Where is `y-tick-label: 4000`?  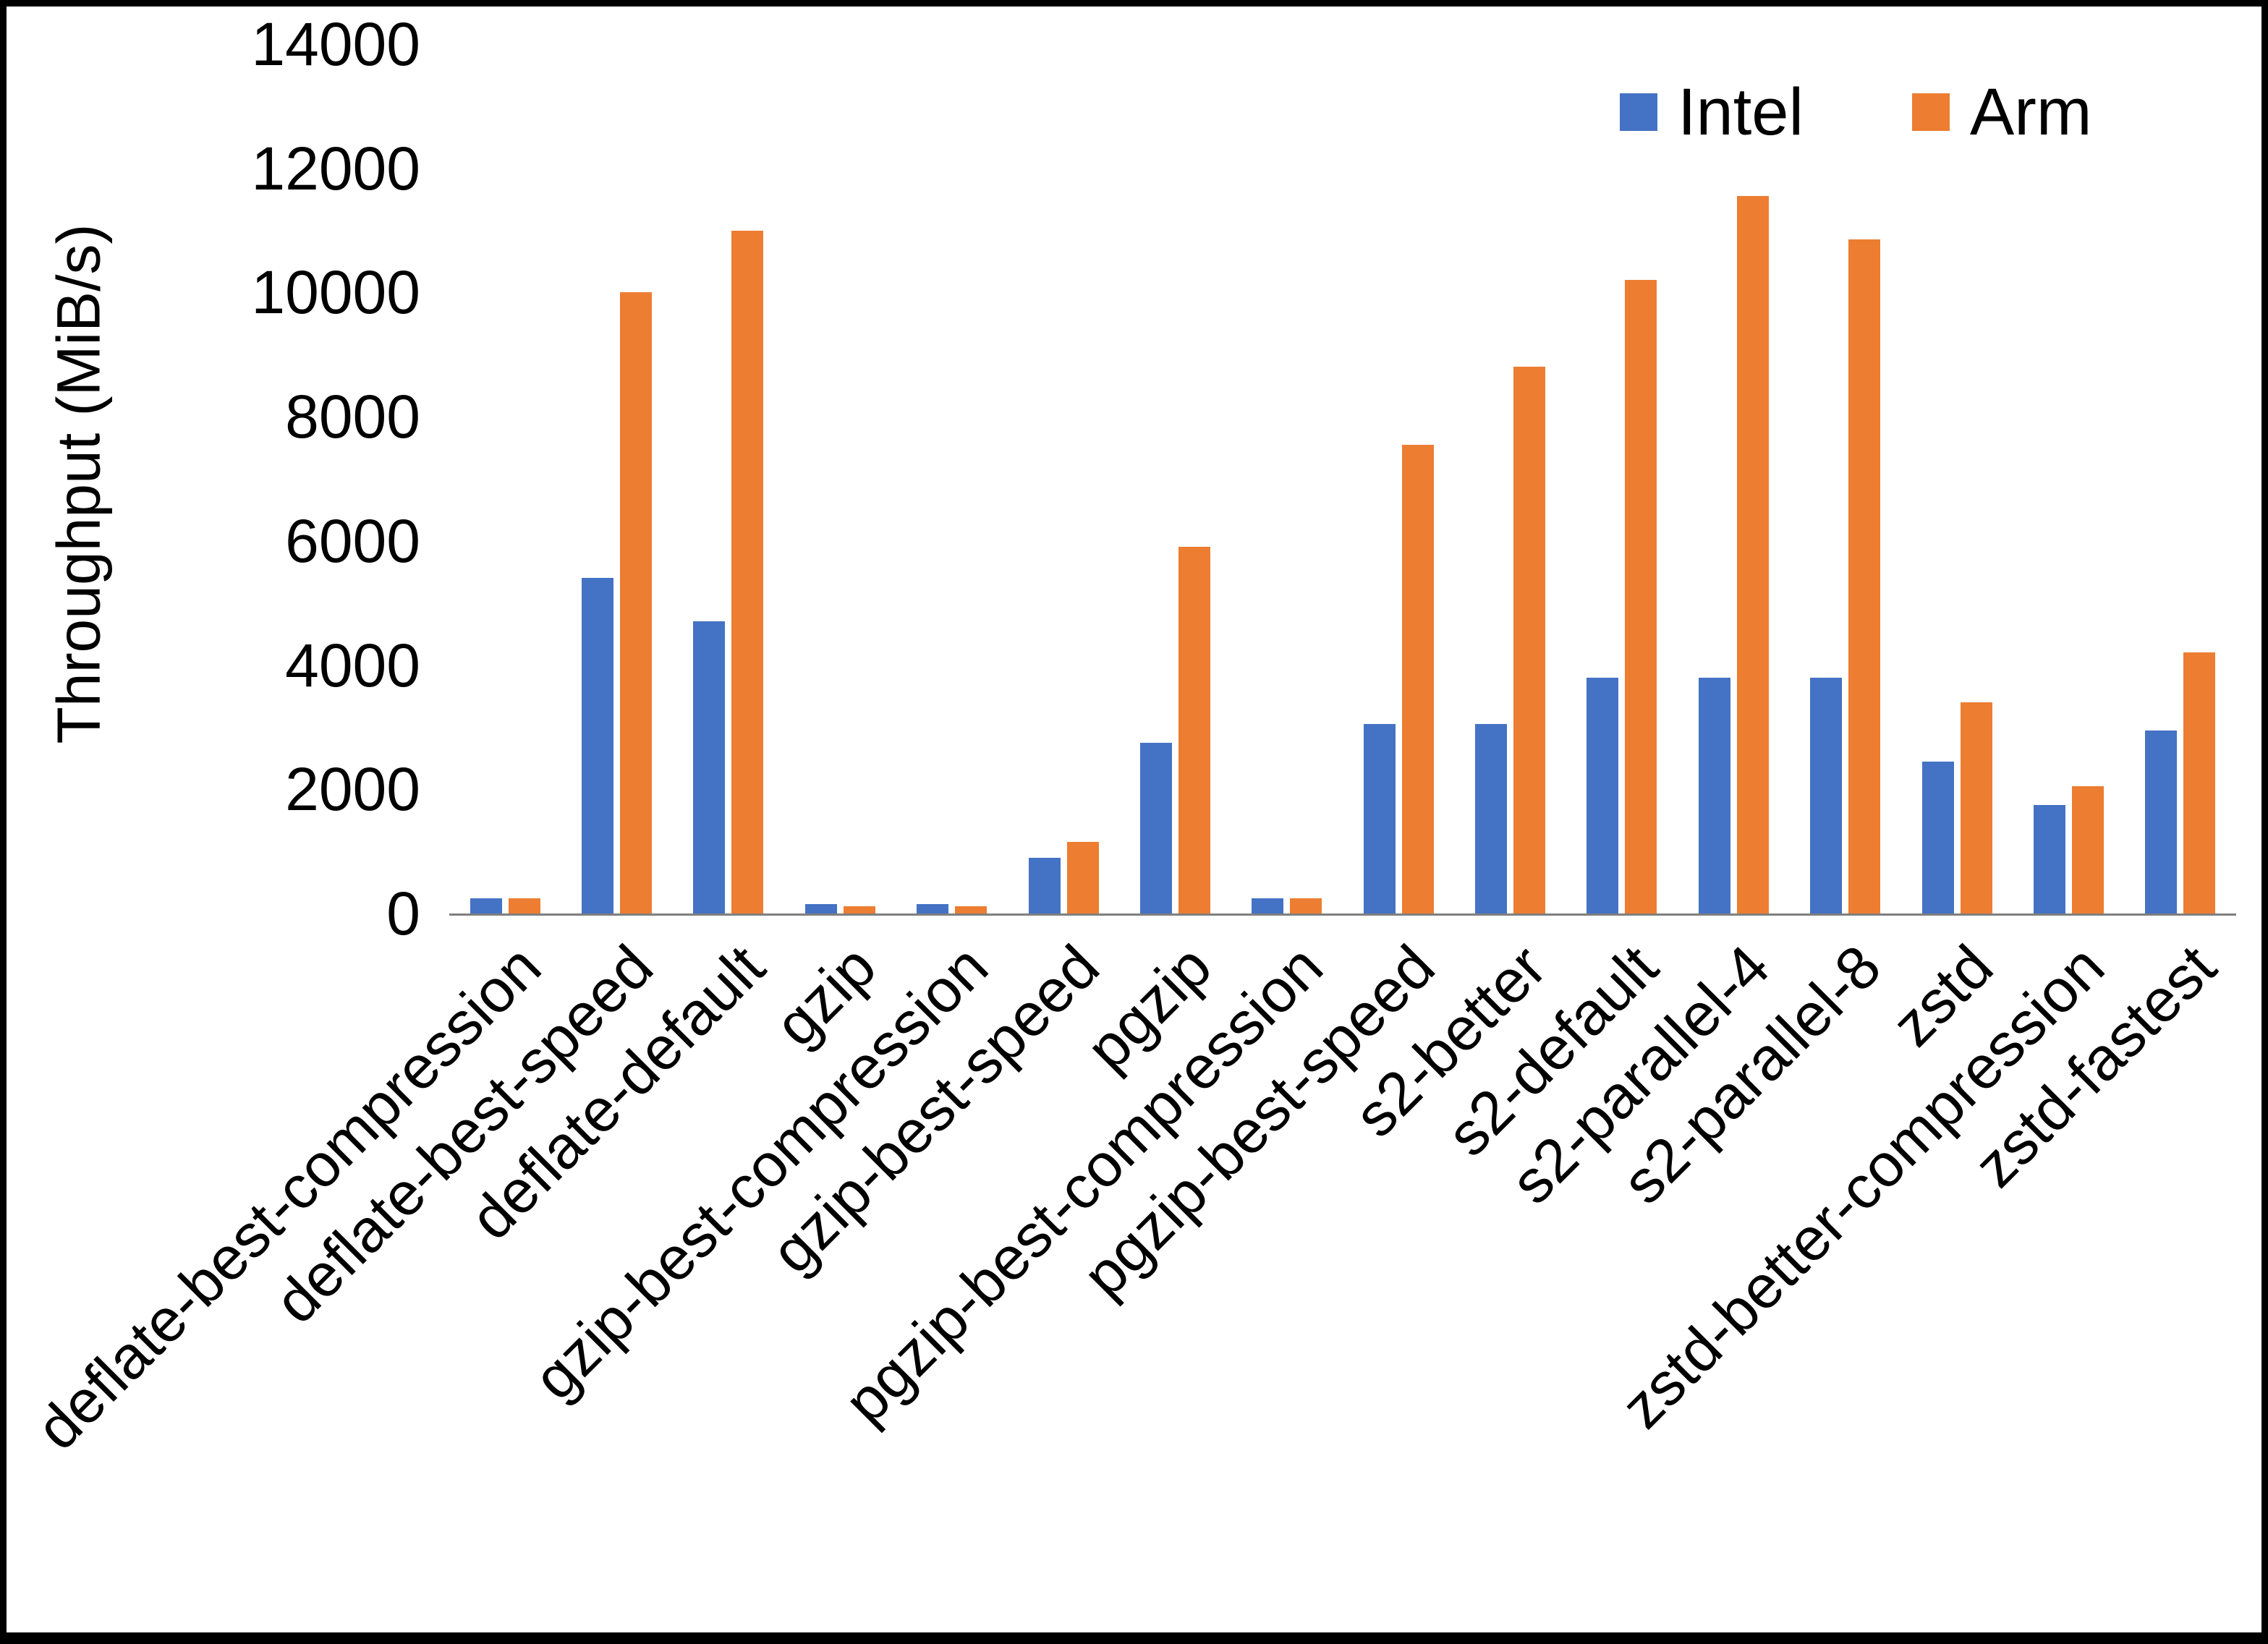 y-tick-label: 4000 is located at coordinates (352, 665).